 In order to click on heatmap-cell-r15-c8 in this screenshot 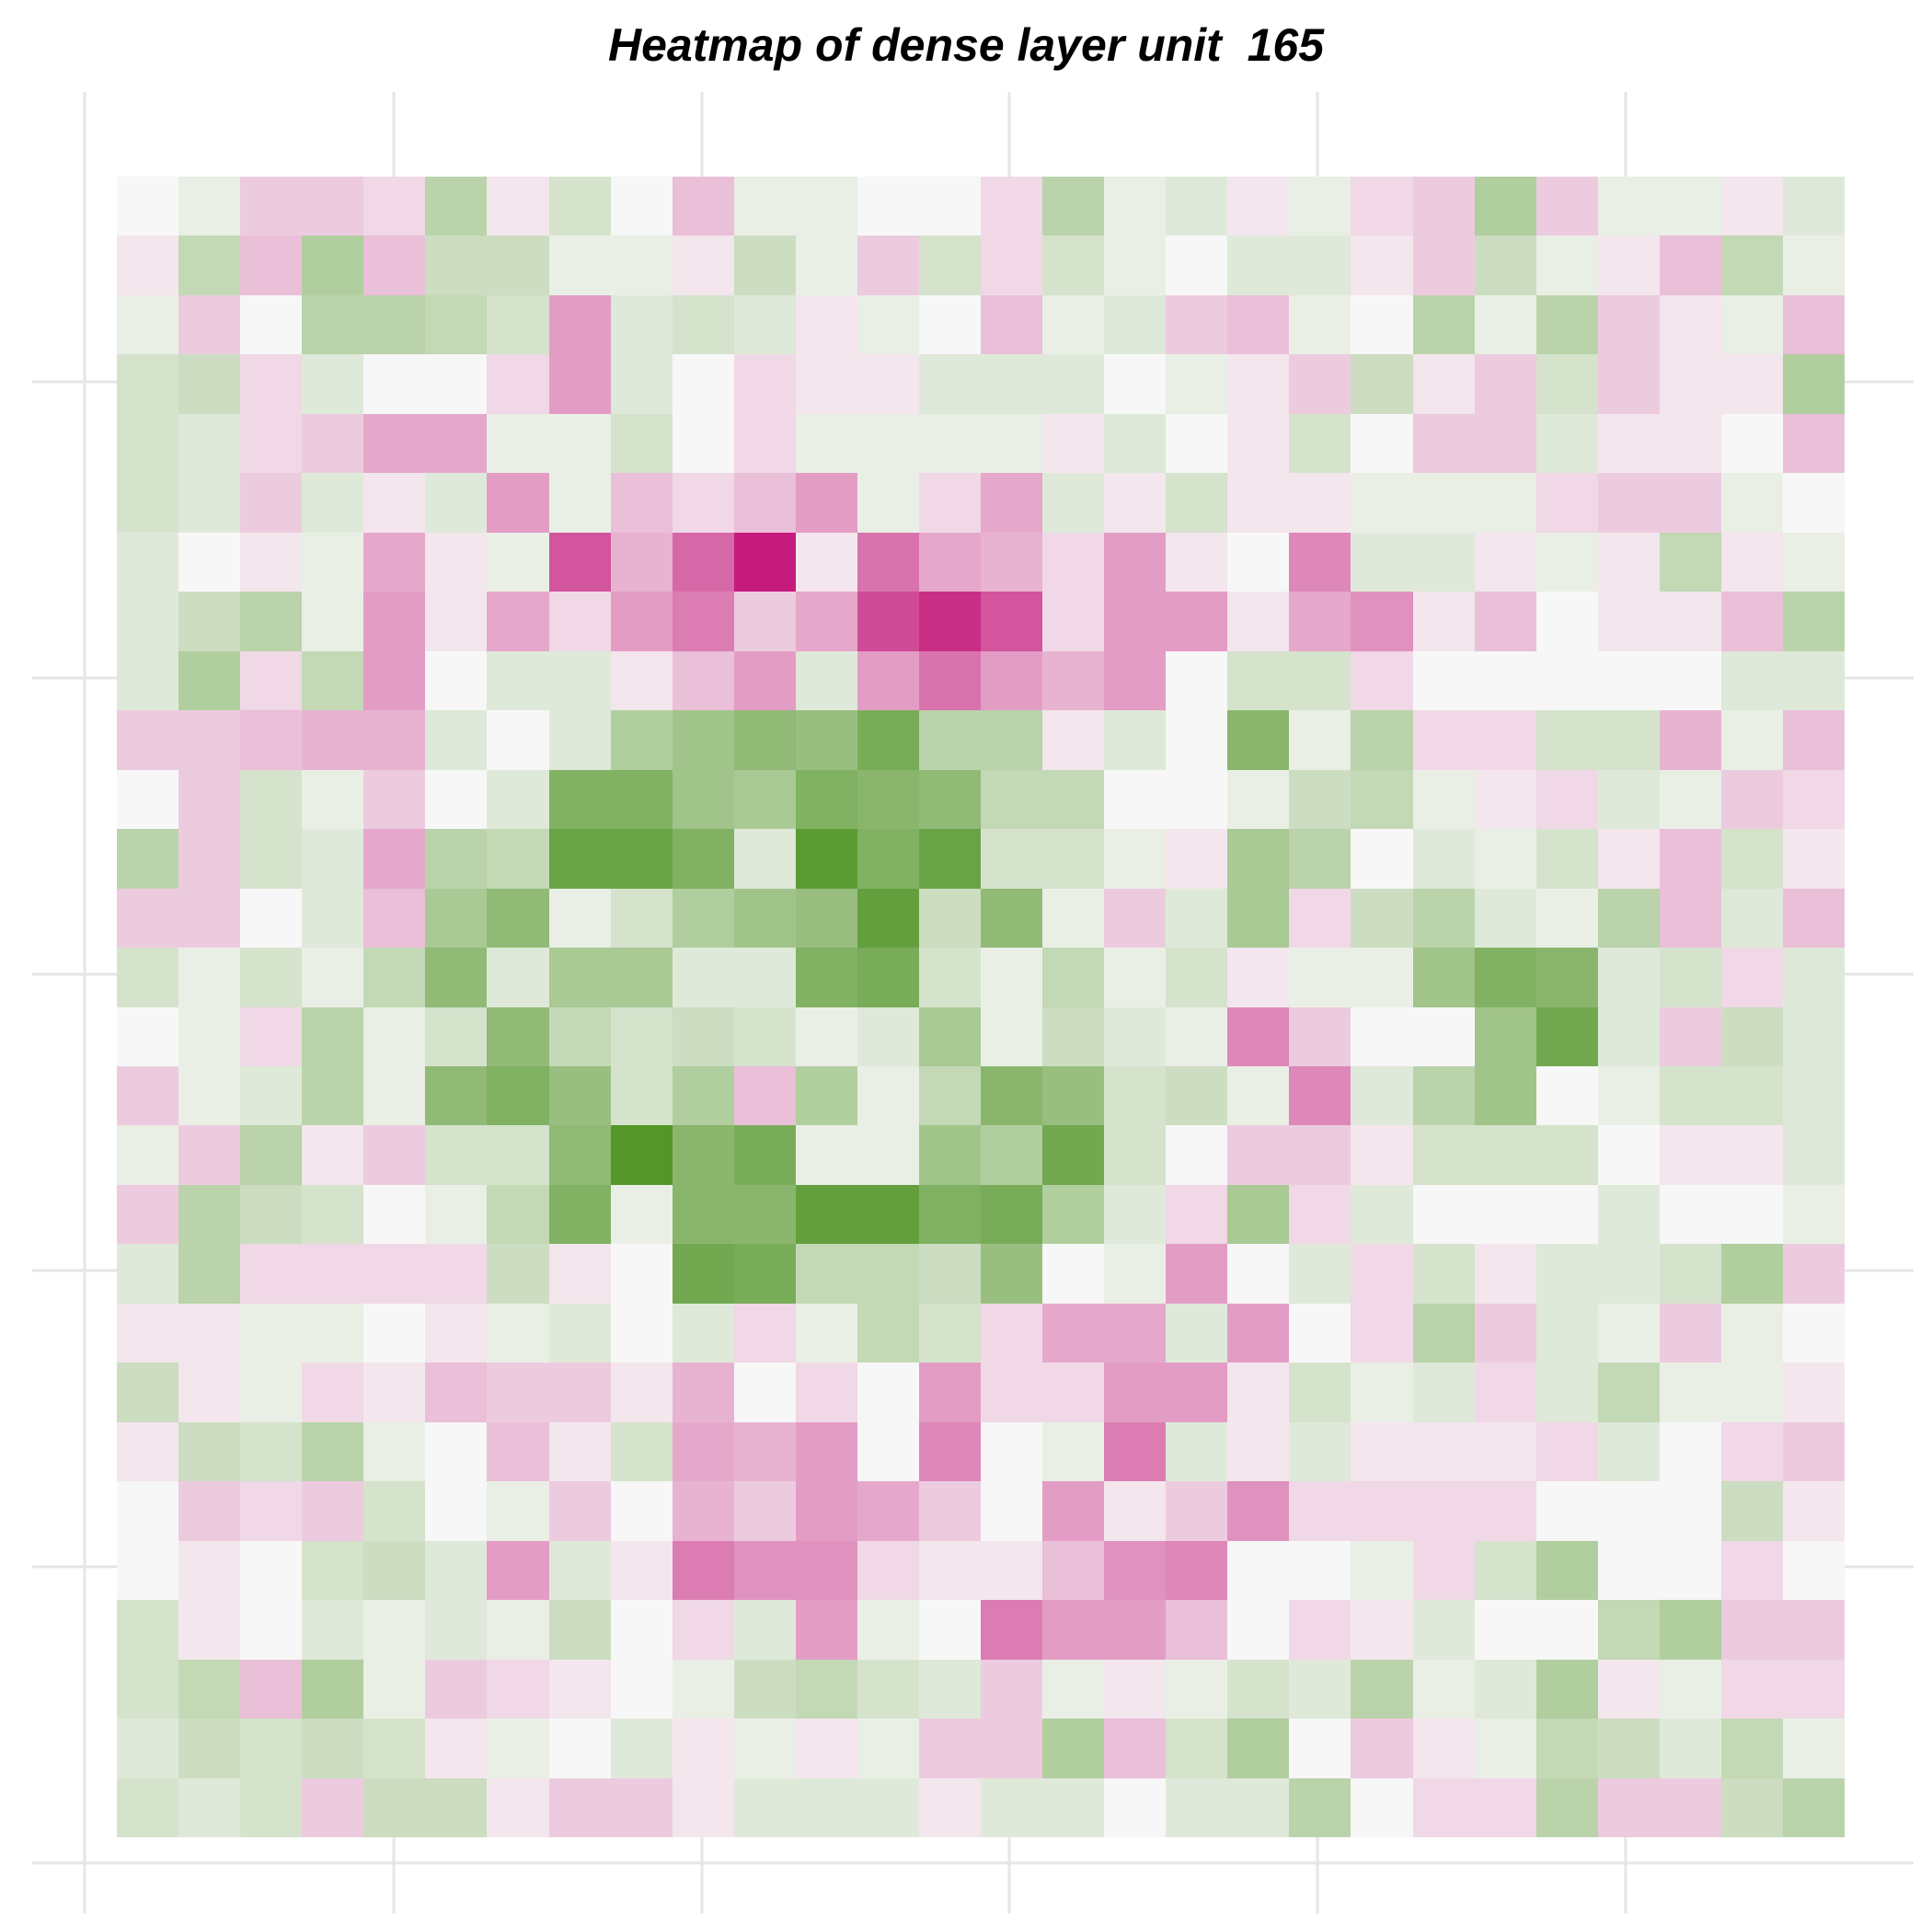, I will do `click(642, 1095)`.